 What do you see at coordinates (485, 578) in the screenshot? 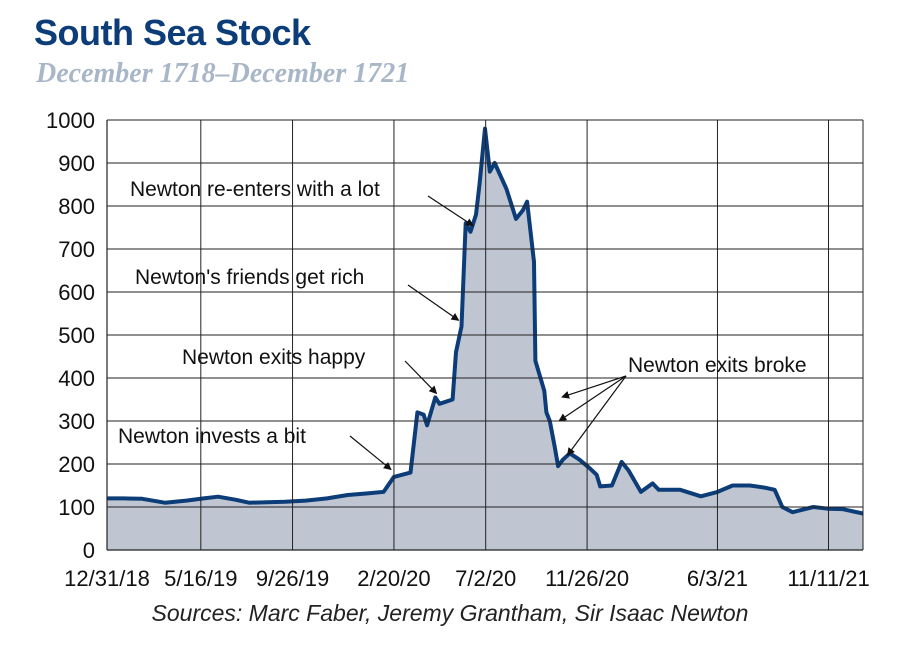
I see `x-tick-label: 7/2/20` at bounding box center [485, 578].